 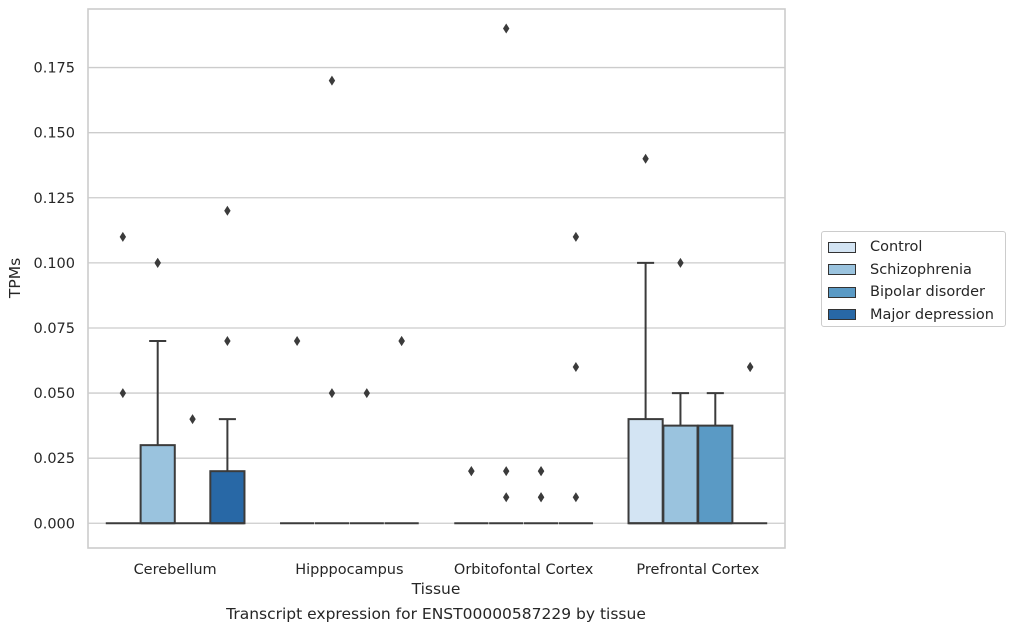 What do you see at coordinates (15, 278) in the screenshot?
I see `y-axis-label: TPMs` at bounding box center [15, 278].